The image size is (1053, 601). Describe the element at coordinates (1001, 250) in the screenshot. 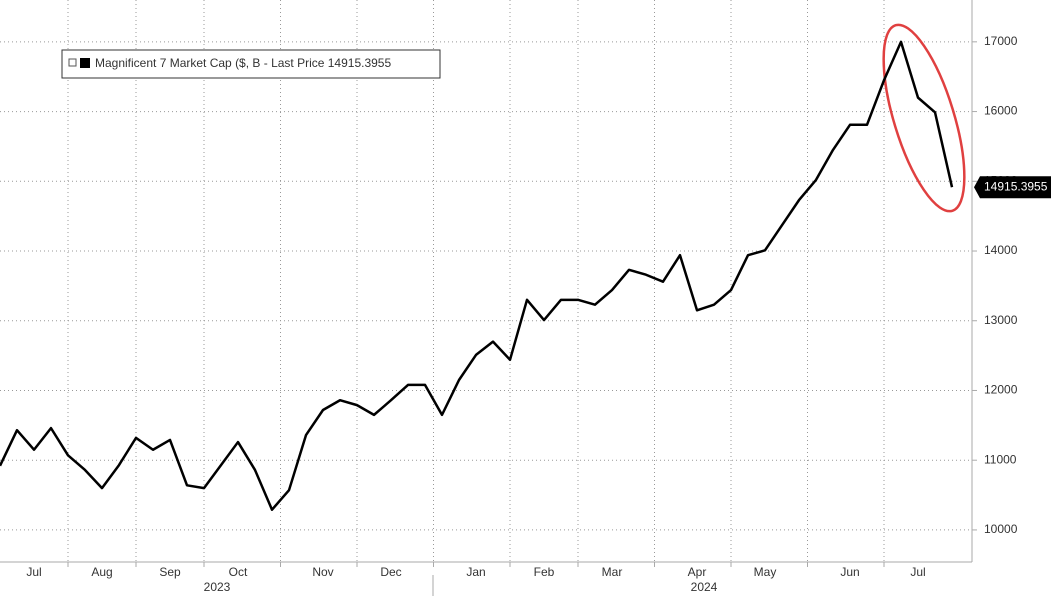

I see `y-tick-label: 14000` at that location.